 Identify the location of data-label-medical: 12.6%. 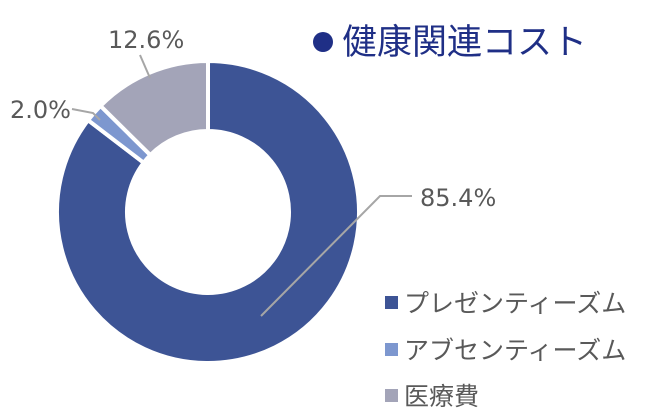
(146, 40).